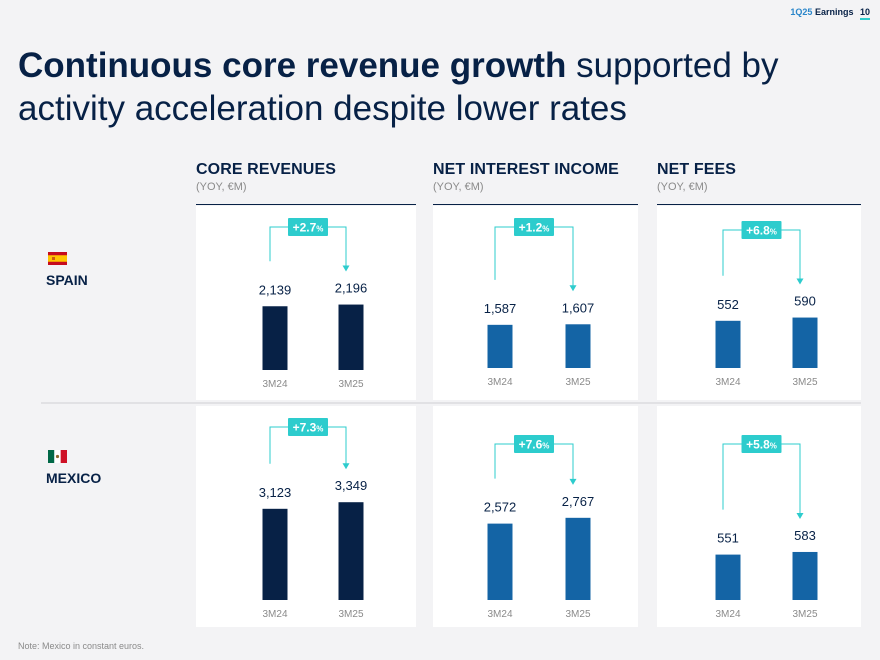  What do you see at coordinates (57, 258) in the screenshot?
I see `spain-flag-icon` at bounding box center [57, 258].